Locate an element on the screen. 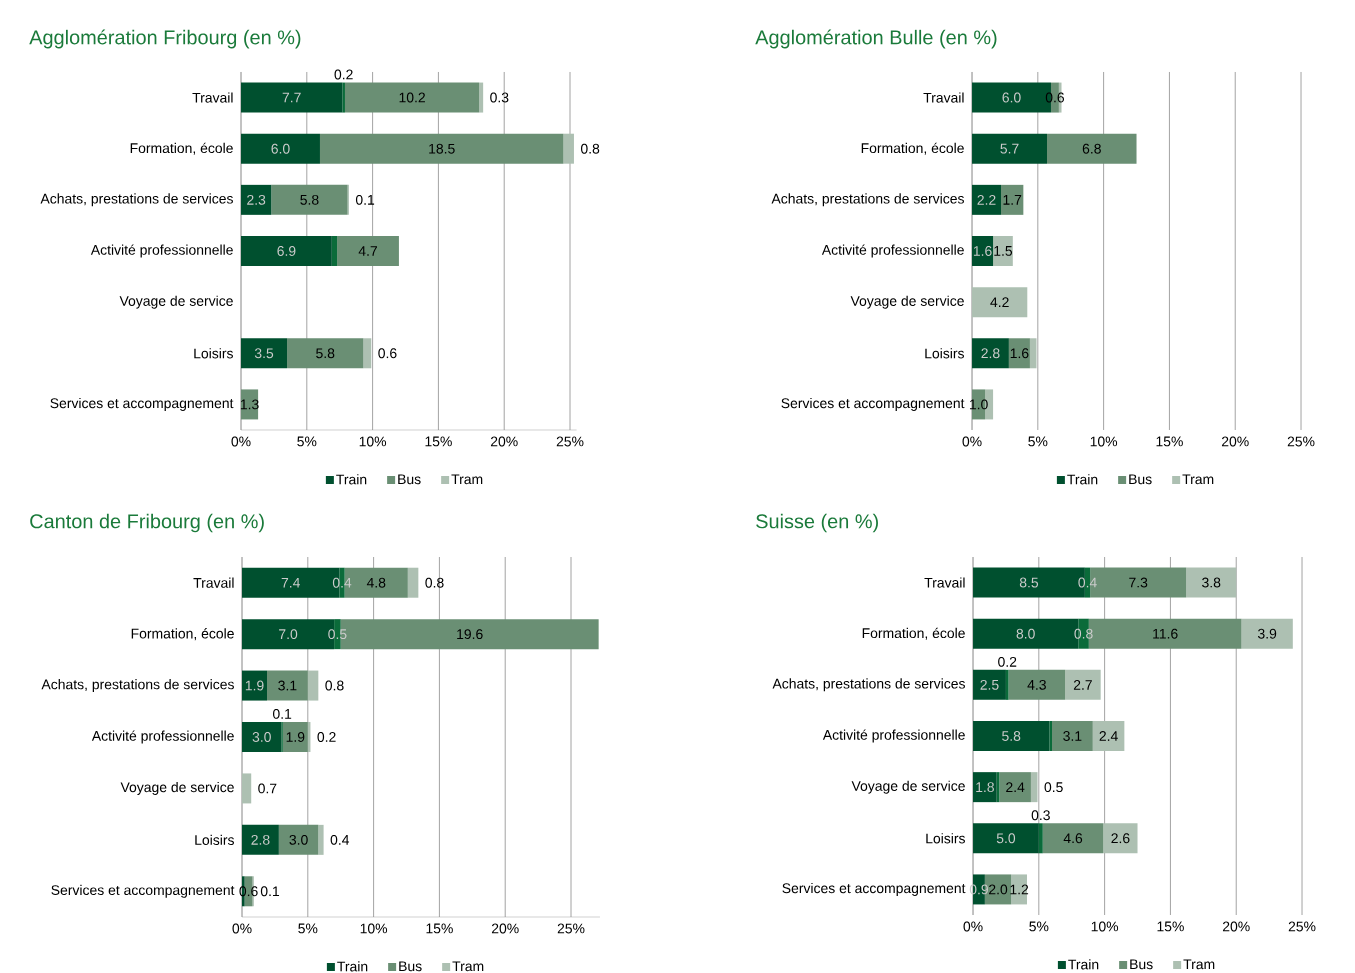  data-label: 10.2 is located at coordinates (412, 97).